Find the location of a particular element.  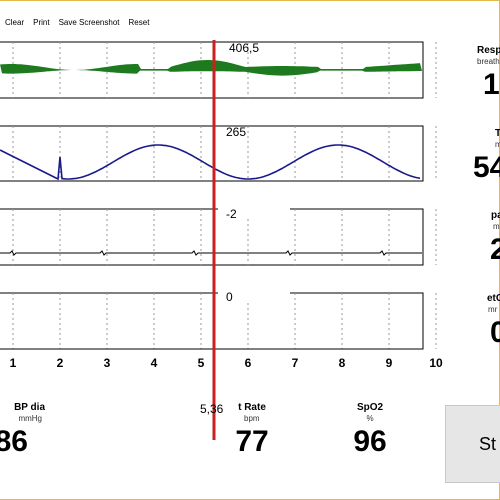

vital-spo2: SpO2 % 96 is located at coordinates (370, 429).